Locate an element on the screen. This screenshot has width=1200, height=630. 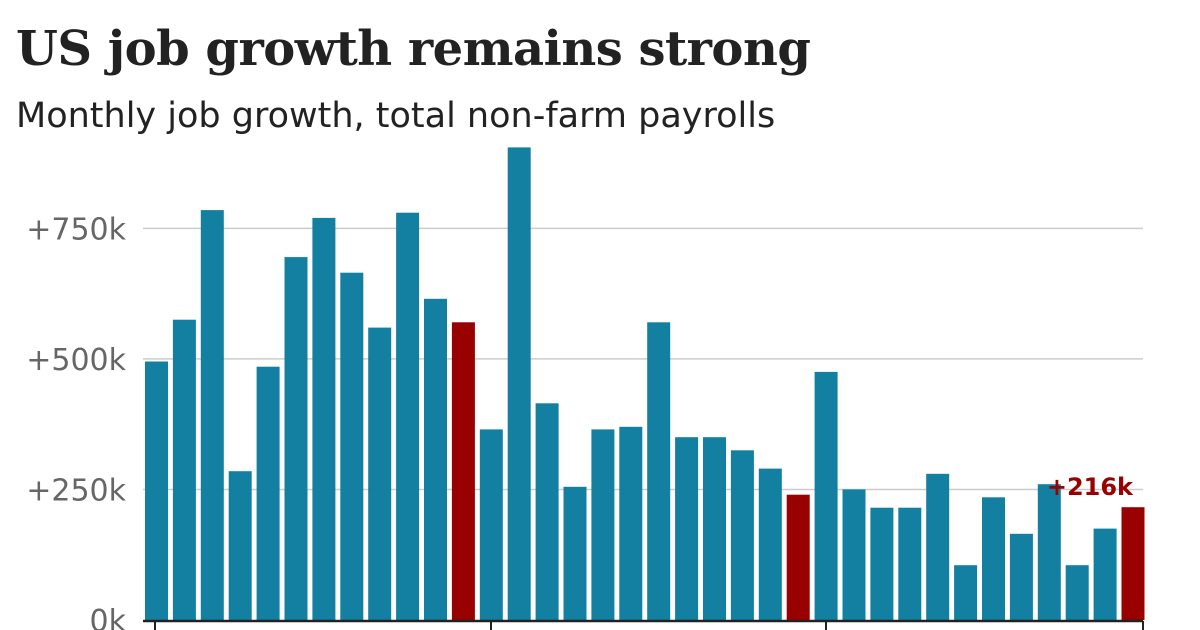
y-axis-ticks: 0k +250k +500k +750k is located at coordinates (76, 421).